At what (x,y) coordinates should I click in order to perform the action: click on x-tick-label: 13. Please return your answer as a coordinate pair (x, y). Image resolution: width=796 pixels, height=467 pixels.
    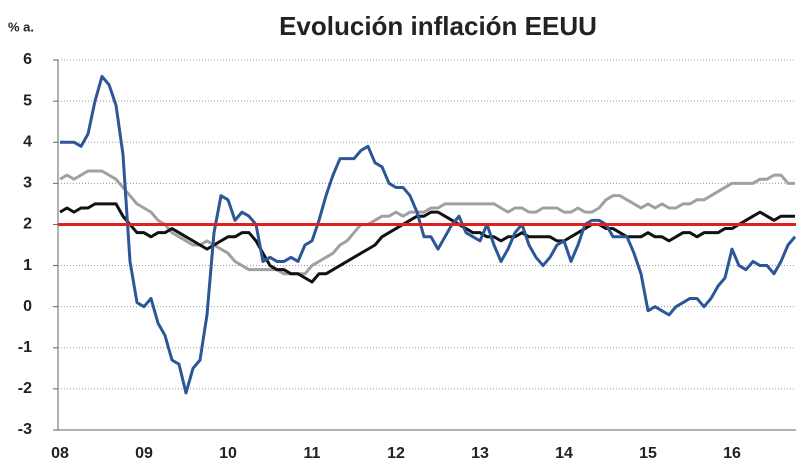
    Looking at the image, I should click on (480, 453).